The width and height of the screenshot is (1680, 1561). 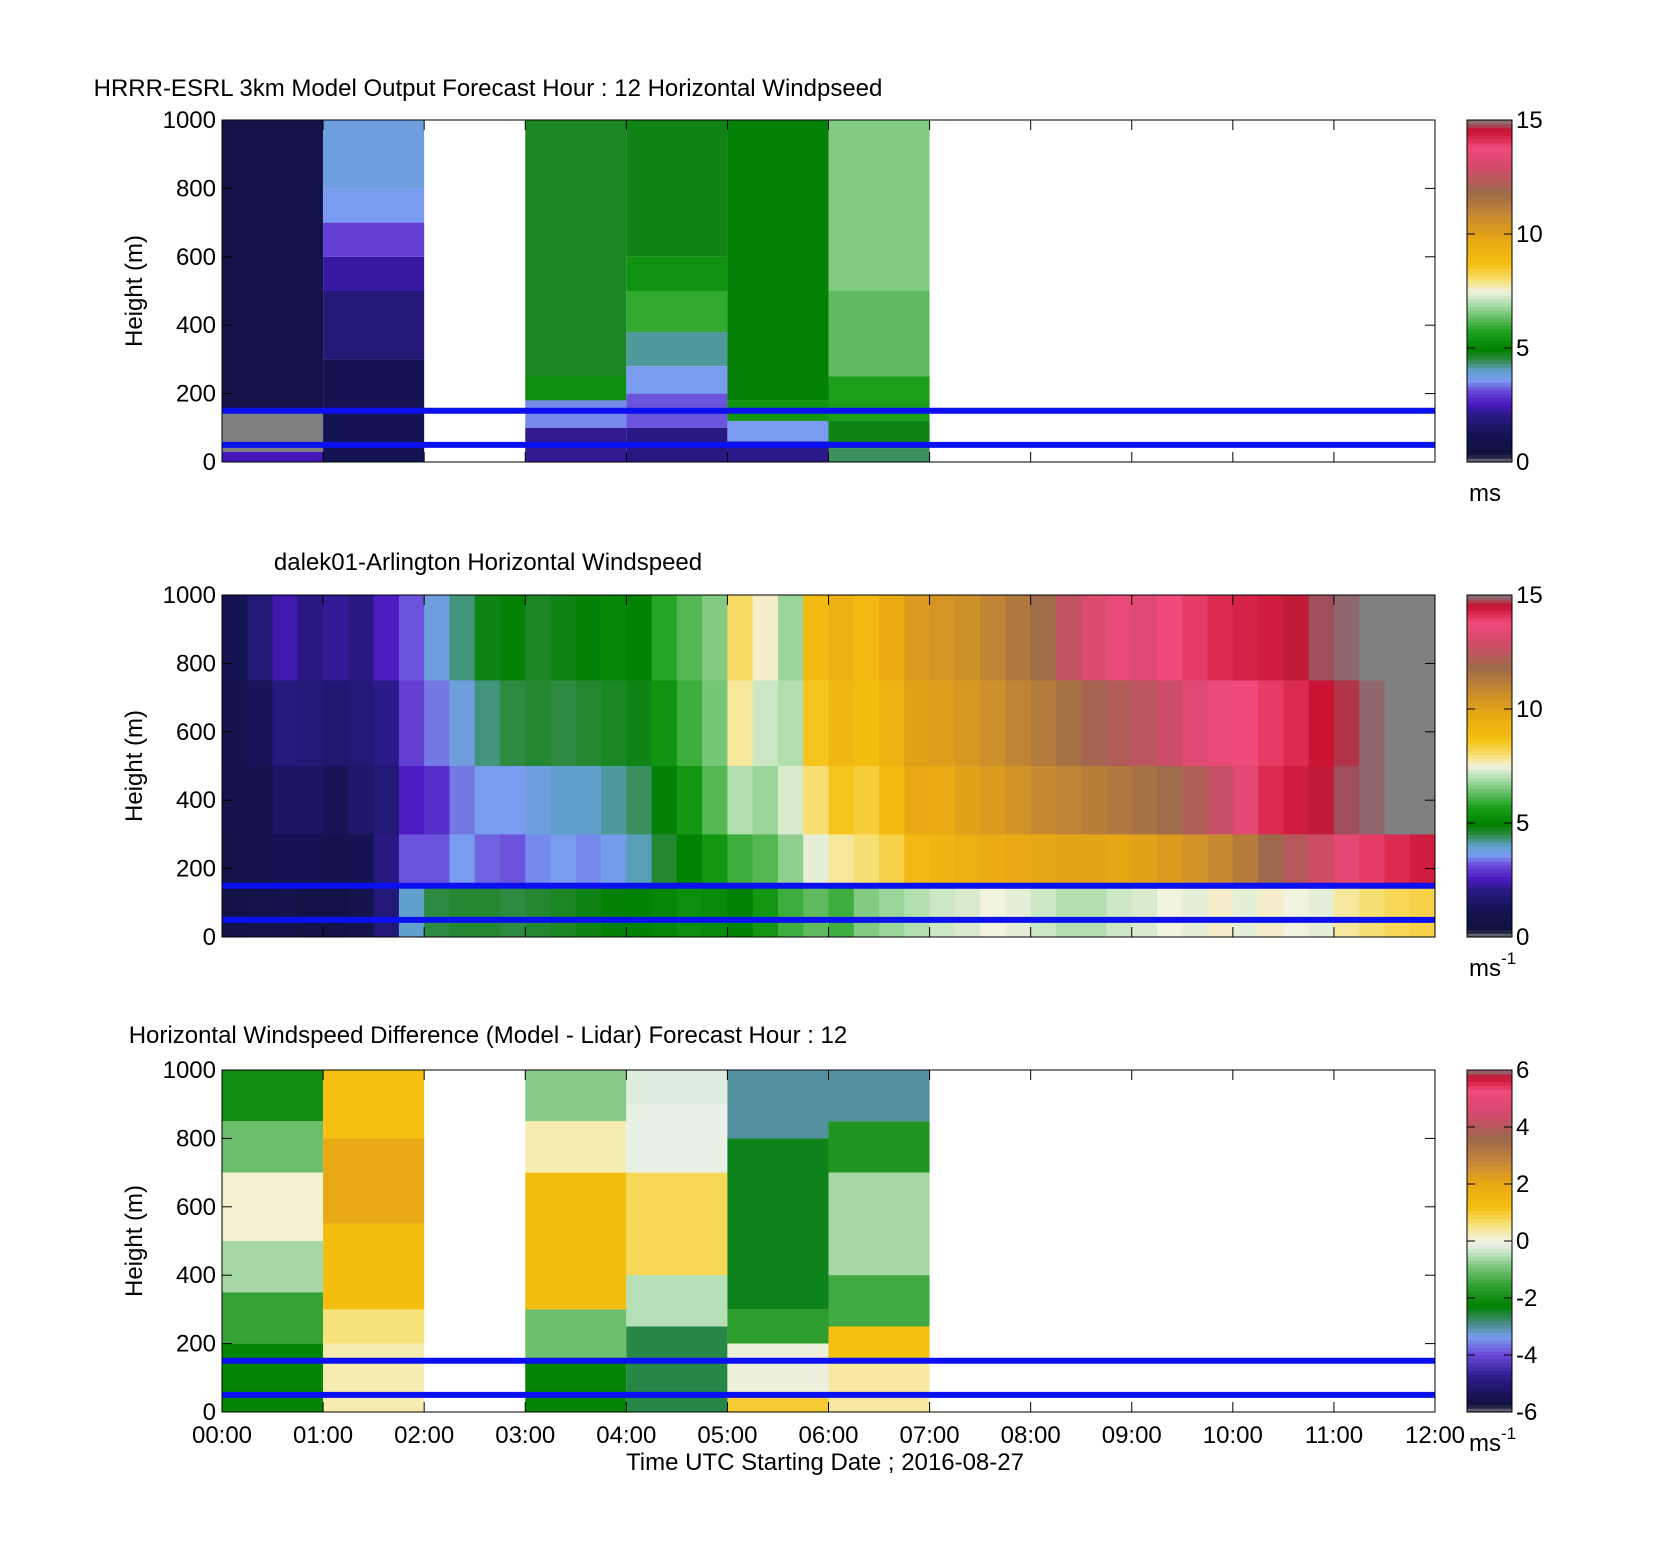 I want to click on x-tick-label: 01:00, so click(x=323, y=1435).